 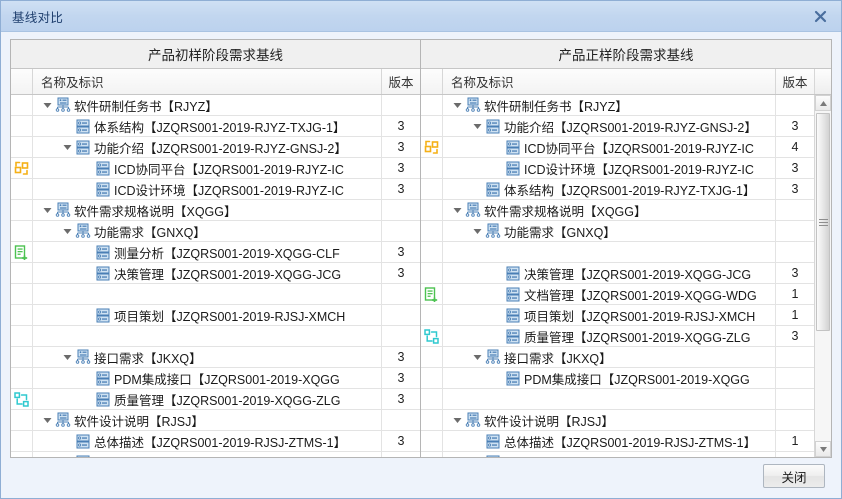 I want to click on row-name-cell: 决策管理【JZQRS001-2019-XQGG-JCG, so click(x=609, y=273).